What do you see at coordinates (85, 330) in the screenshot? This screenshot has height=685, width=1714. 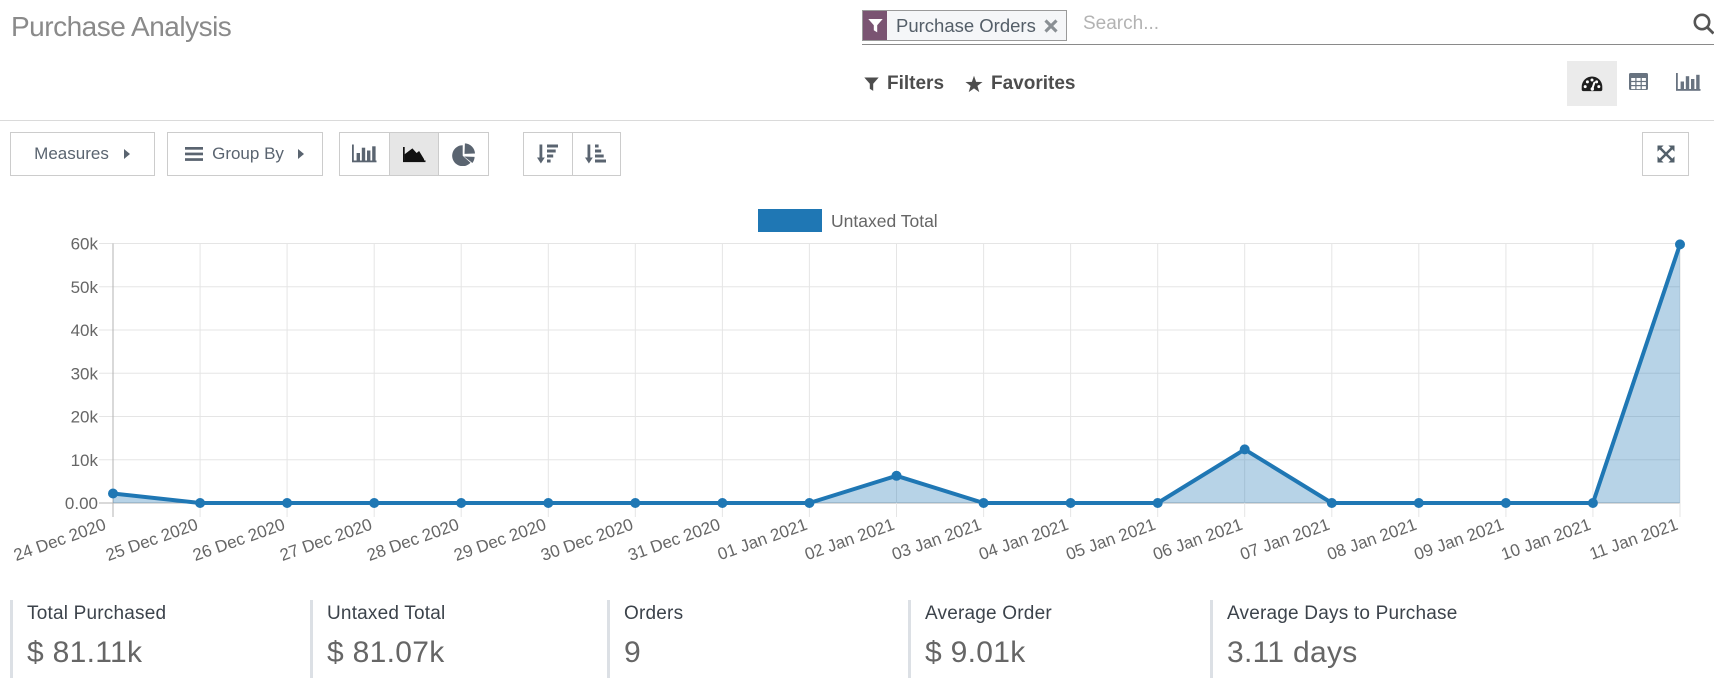 I see `svg-text: 40k` at bounding box center [85, 330].